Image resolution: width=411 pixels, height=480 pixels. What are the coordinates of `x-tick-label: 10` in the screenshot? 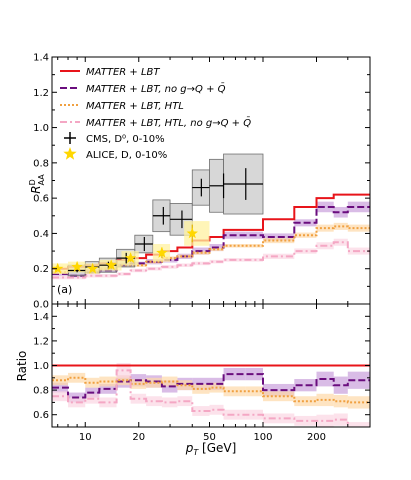 It's located at (85, 437).